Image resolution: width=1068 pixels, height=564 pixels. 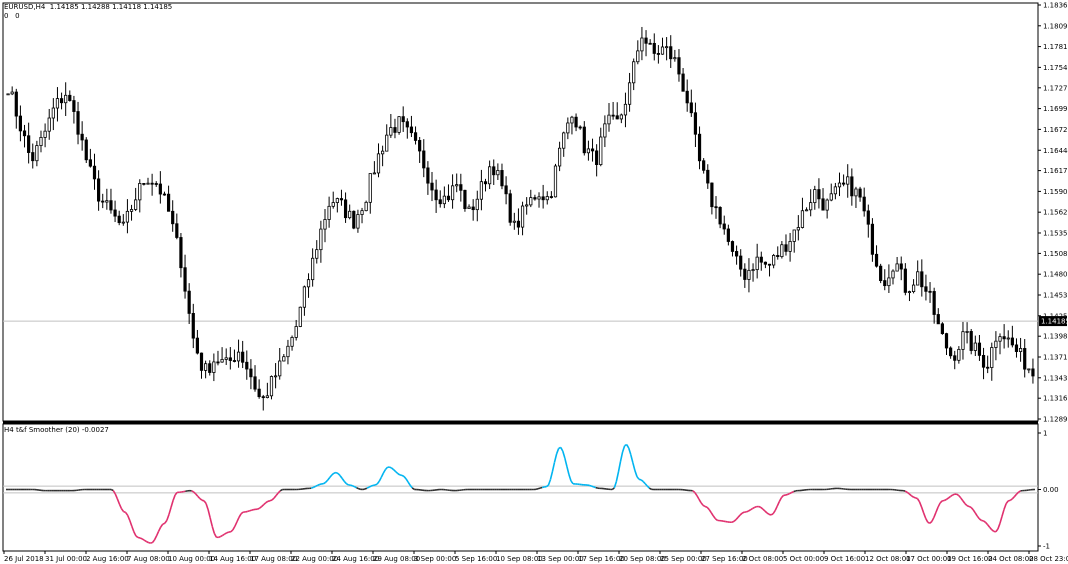 What do you see at coordinates (273, 559) in the screenshot?
I see `time-tick-label: 17 Aug 08:00` at bounding box center [273, 559].